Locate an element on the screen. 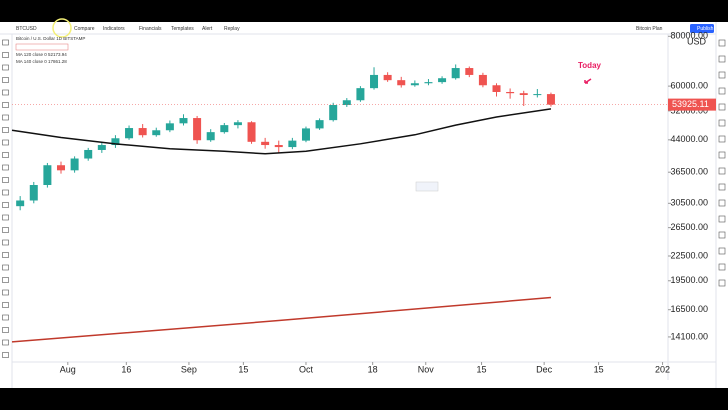 The image size is (728, 410). chart-button is located at coordinates (427, 186).